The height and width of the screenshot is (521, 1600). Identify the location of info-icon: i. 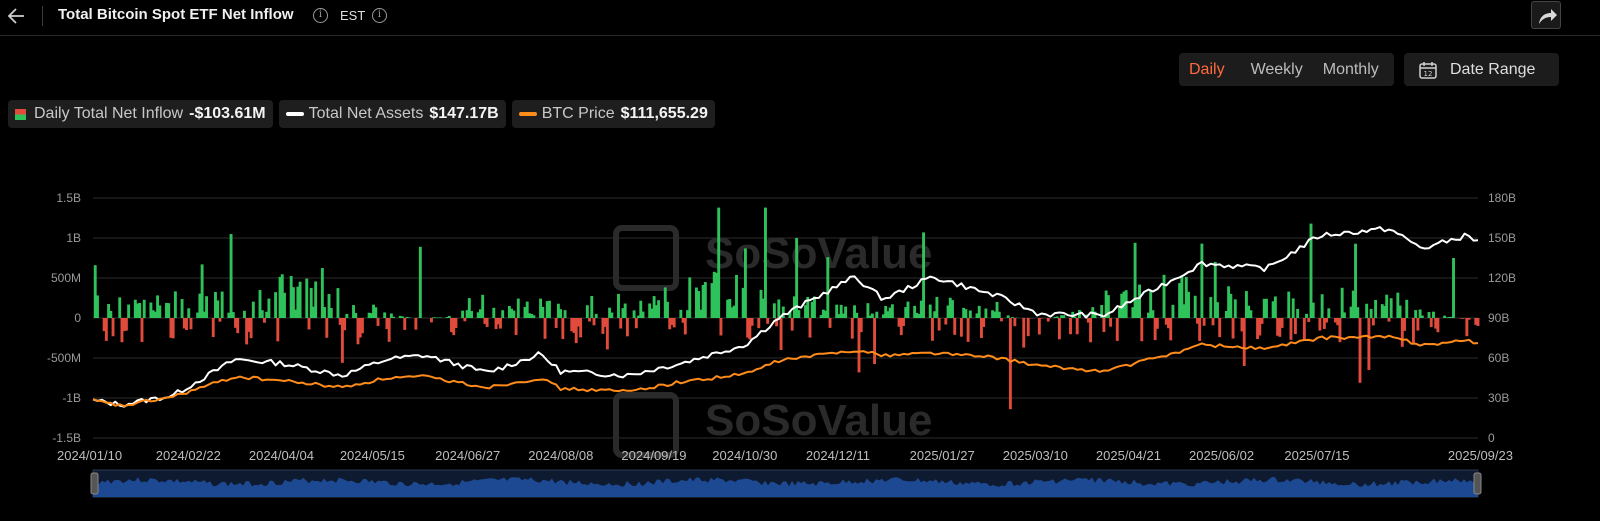
(320, 15).